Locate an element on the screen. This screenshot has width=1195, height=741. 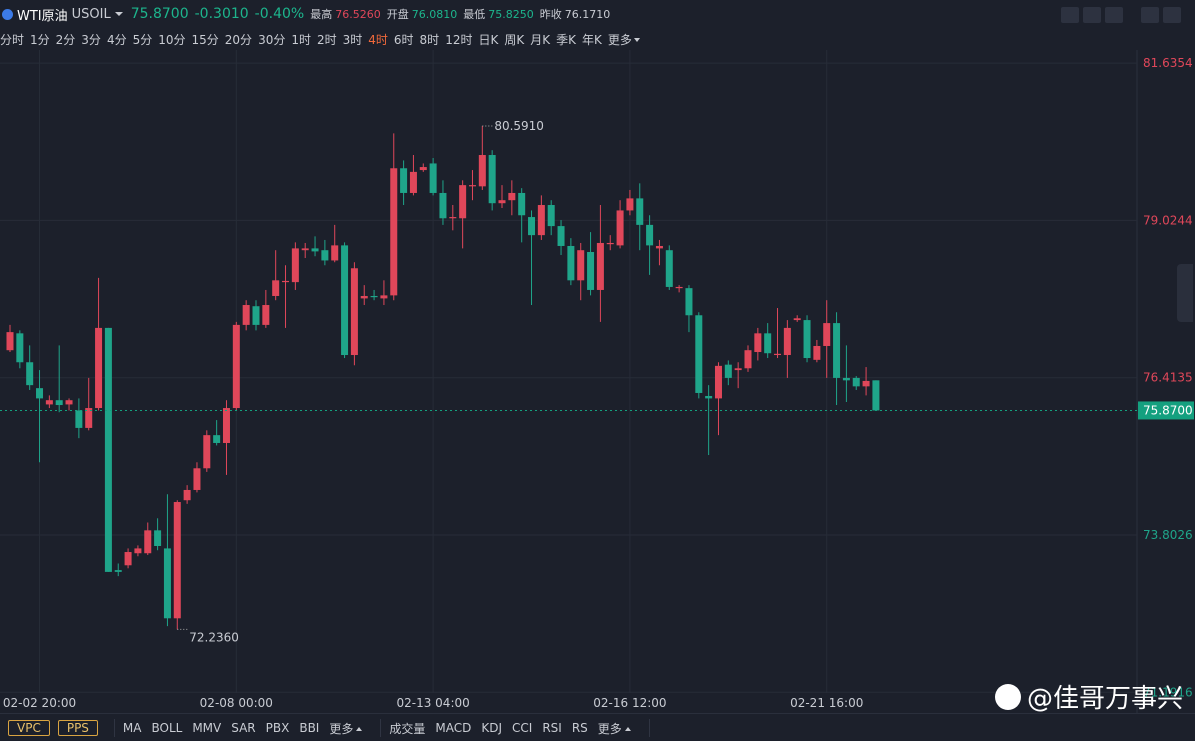
indicator-button: CCI is located at coordinates (522, 728).